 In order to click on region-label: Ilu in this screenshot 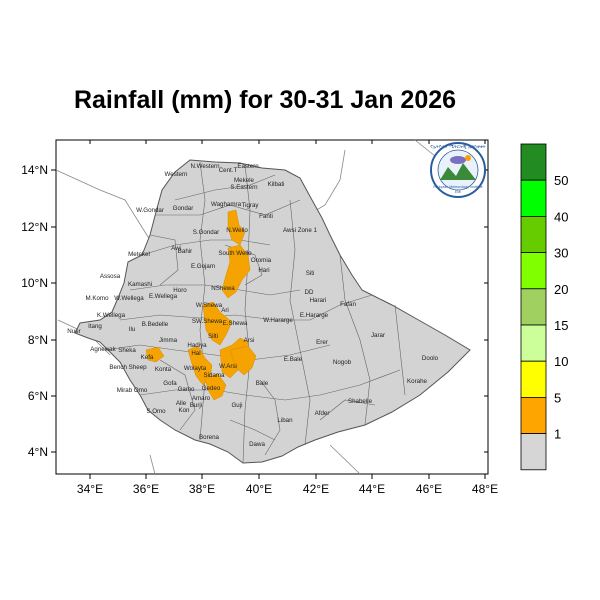, I will do `click(132, 329)`.